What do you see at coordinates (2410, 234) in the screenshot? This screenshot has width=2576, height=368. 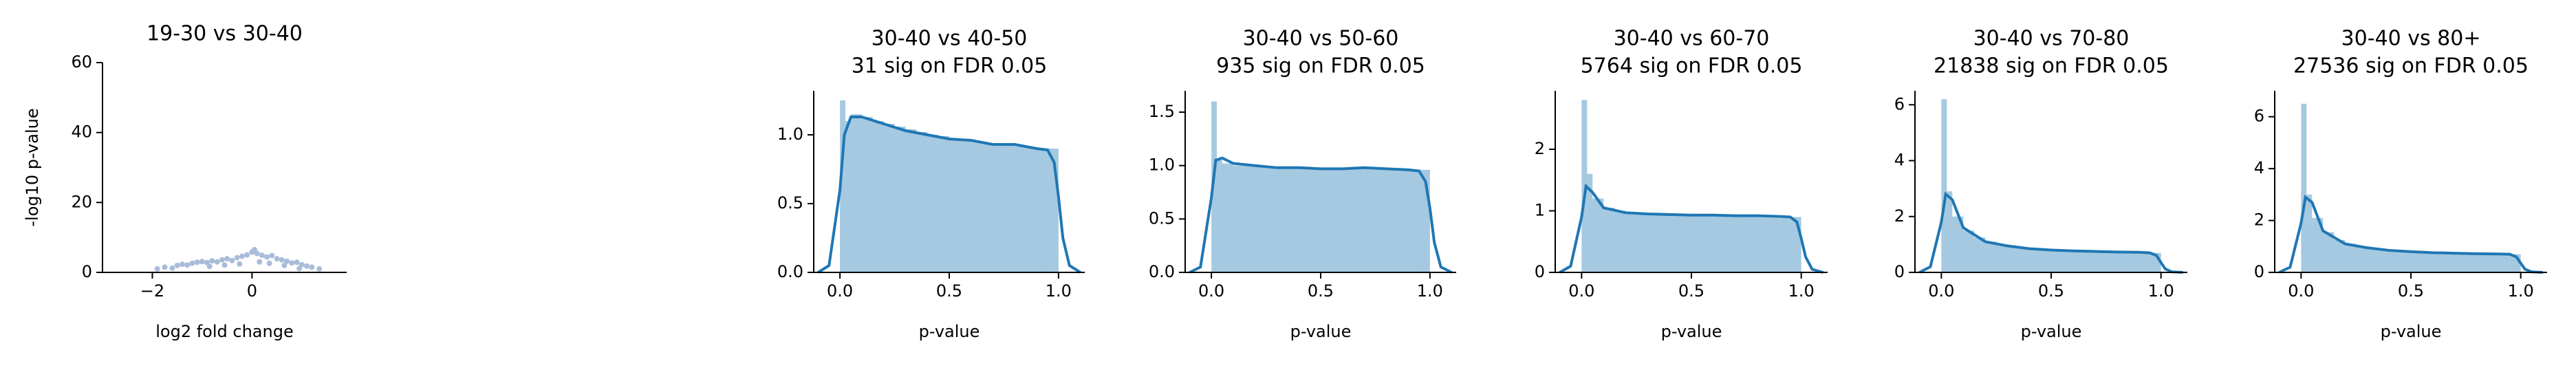 I see `kde-line` at bounding box center [2410, 234].